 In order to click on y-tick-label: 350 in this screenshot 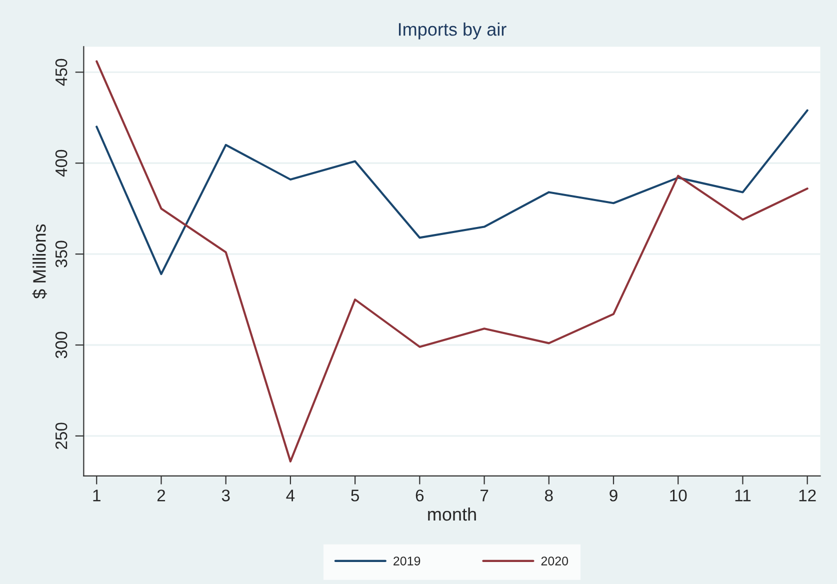, I will do `click(61, 254)`.